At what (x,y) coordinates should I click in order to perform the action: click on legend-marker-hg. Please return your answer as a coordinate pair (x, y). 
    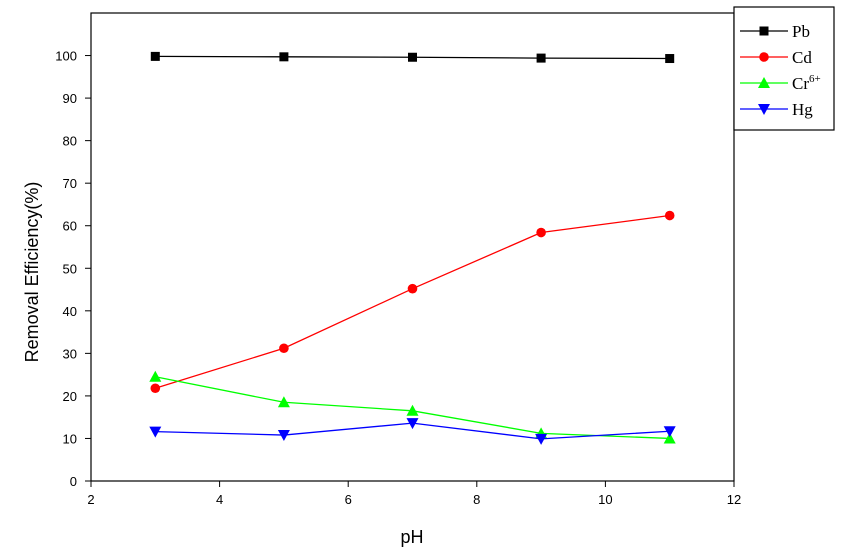
    Looking at the image, I should click on (764, 109).